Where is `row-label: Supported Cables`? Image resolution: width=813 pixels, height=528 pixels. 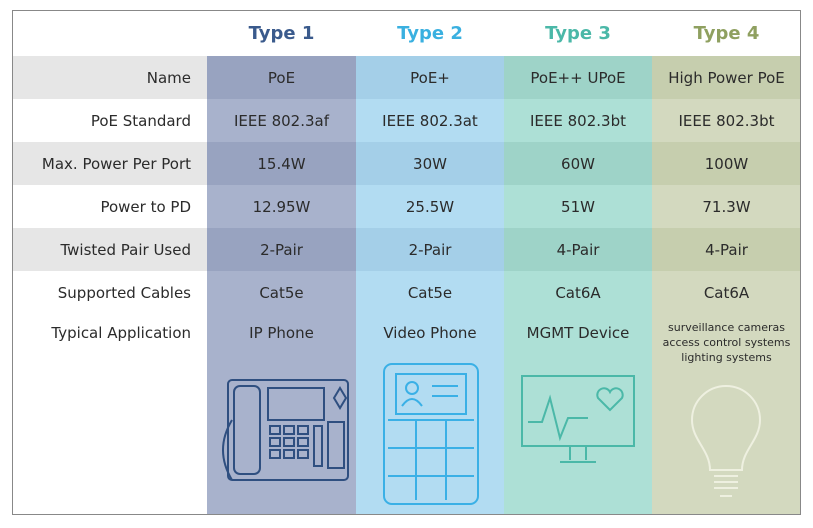 row-label: Supported Cables is located at coordinates (109, 292).